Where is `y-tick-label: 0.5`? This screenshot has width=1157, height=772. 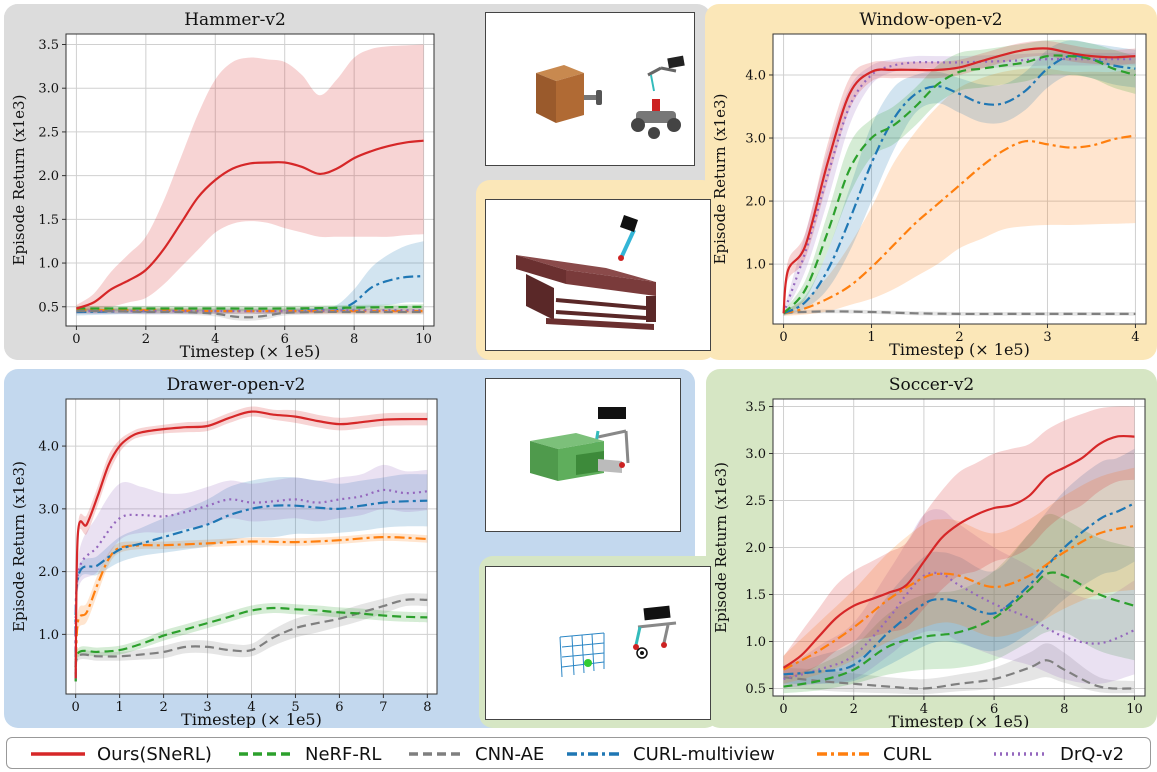
y-tick-label: 0.5 is located at coordinates (755, 689).